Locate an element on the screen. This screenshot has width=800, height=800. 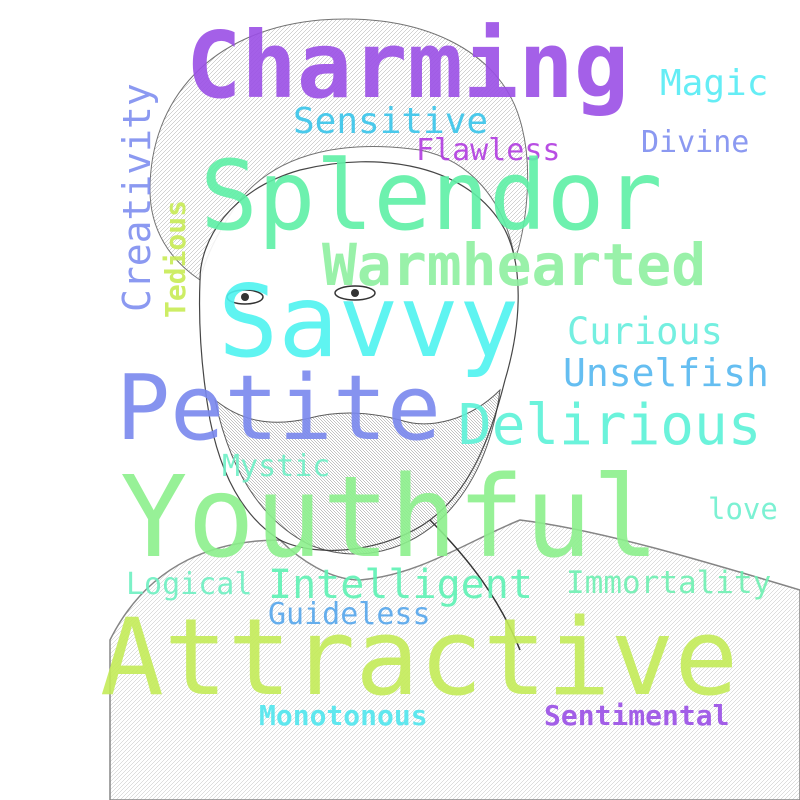
word-flawless: Flawless is located at coordinates (488, 150).